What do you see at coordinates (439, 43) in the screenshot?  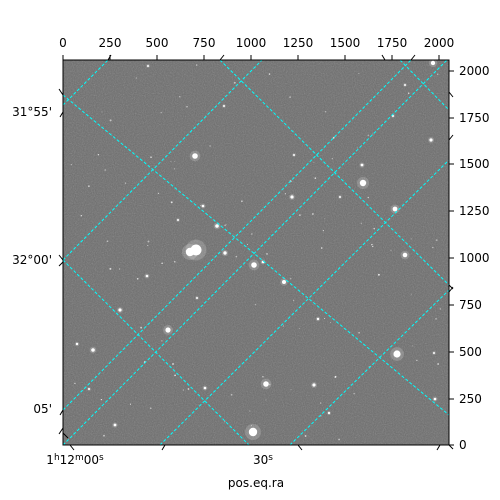 I see `top-tick-label: 2000` at bounding box center [439, 43].